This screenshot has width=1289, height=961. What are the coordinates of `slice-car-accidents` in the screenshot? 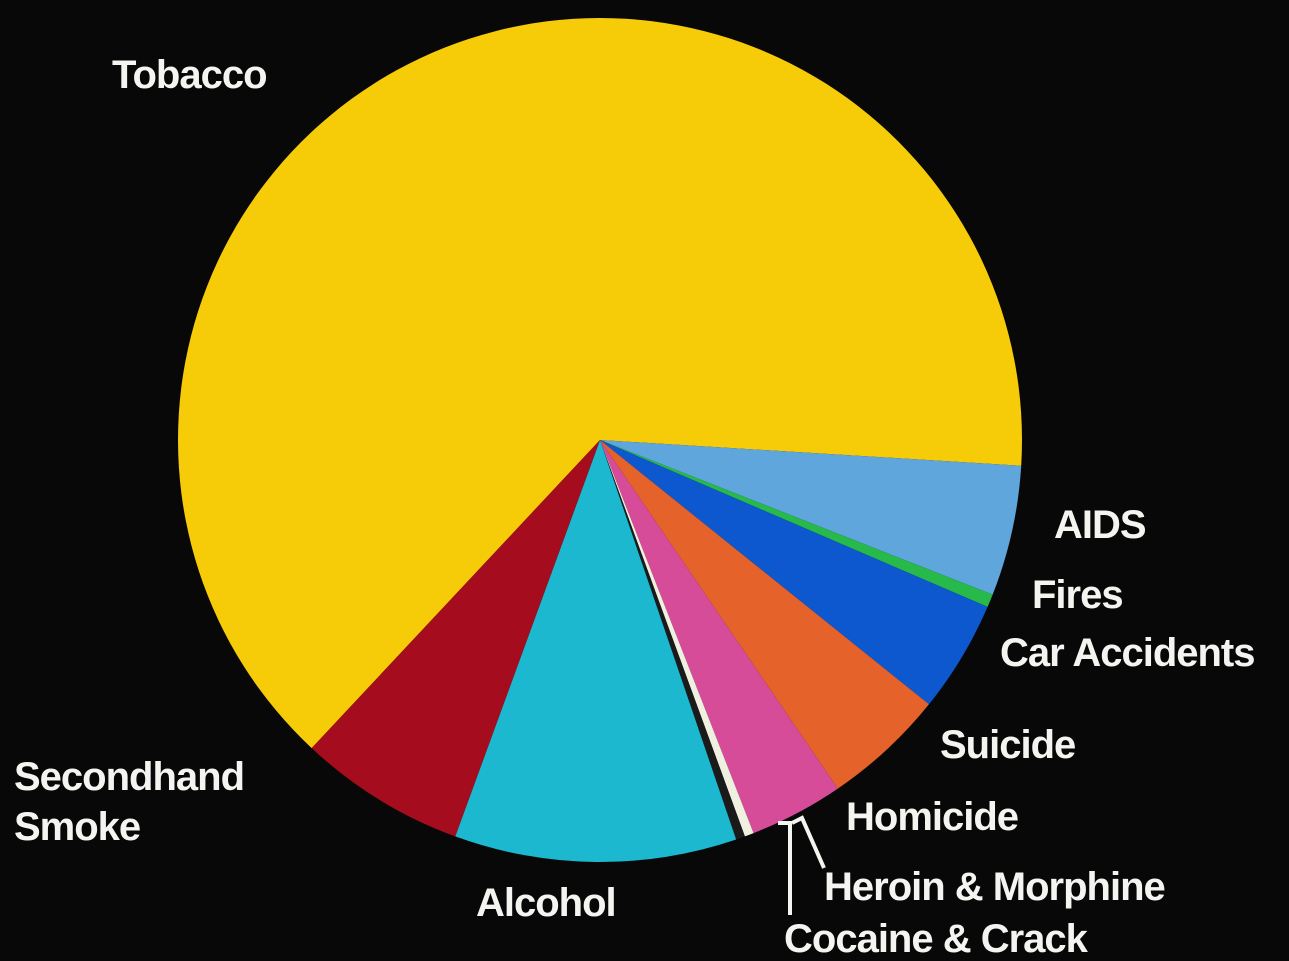 It's located at (794, 572).